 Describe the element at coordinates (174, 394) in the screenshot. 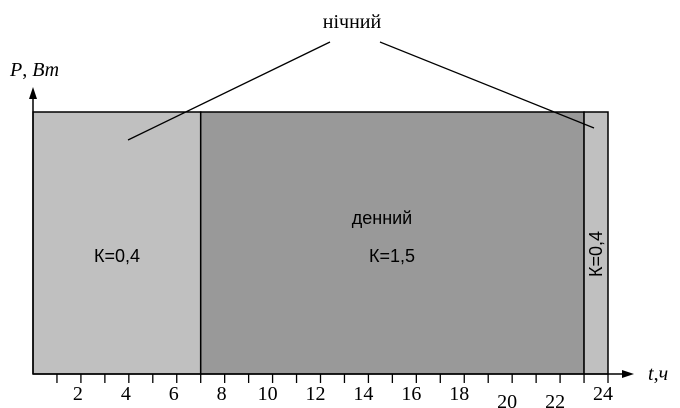

I see `x-tick-label-6: 6` at that location.